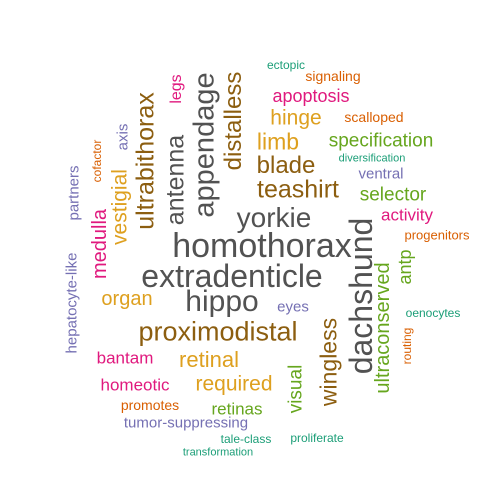 This screenshot has width=500, height=500. What do you see at coordinates (407, 346) in the screenshot?
I see `word-routing: routing` at bounding box center [407, 346].